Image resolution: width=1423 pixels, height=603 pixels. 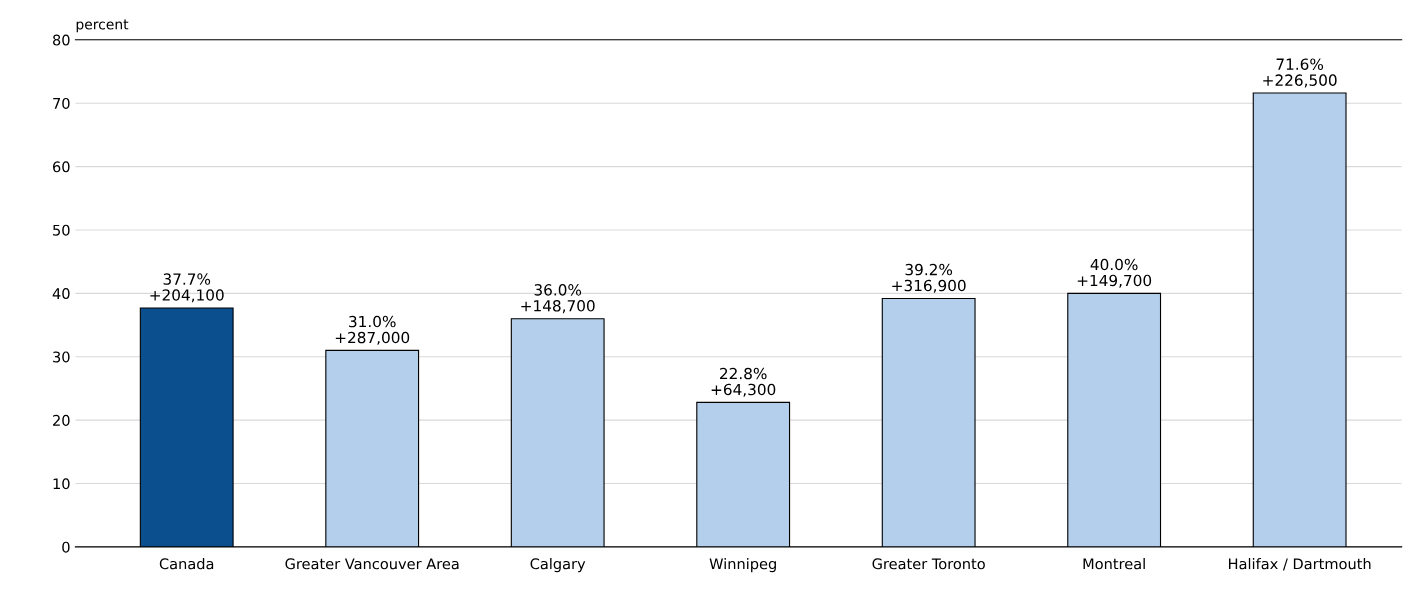 What do you see at coordinates (61, 40) in the screenshot?
I see `y-tick-label: 80` at bounding box center [61, 40].